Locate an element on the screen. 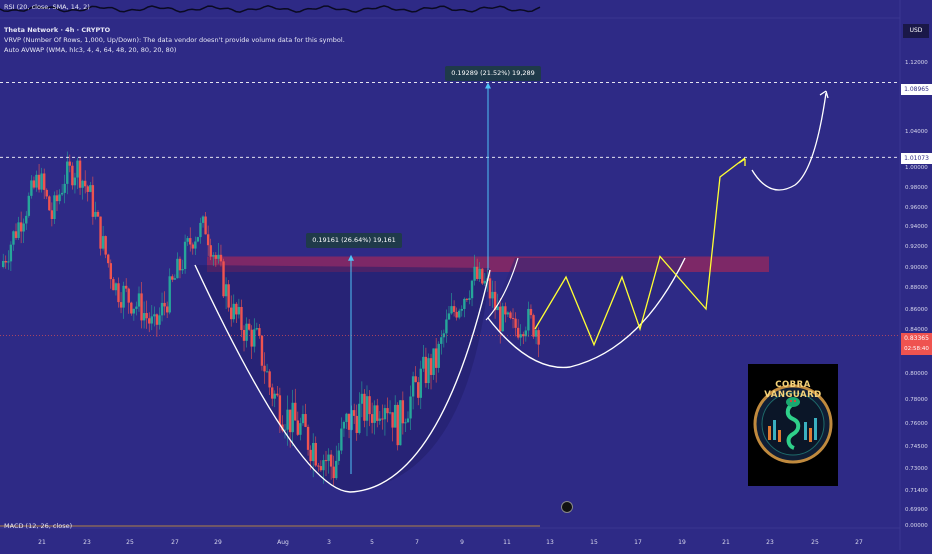 The width and height of the screenshot is (932, 554). macd-legend: MACD (12, 26, close) is located at coordinates (38, 526).